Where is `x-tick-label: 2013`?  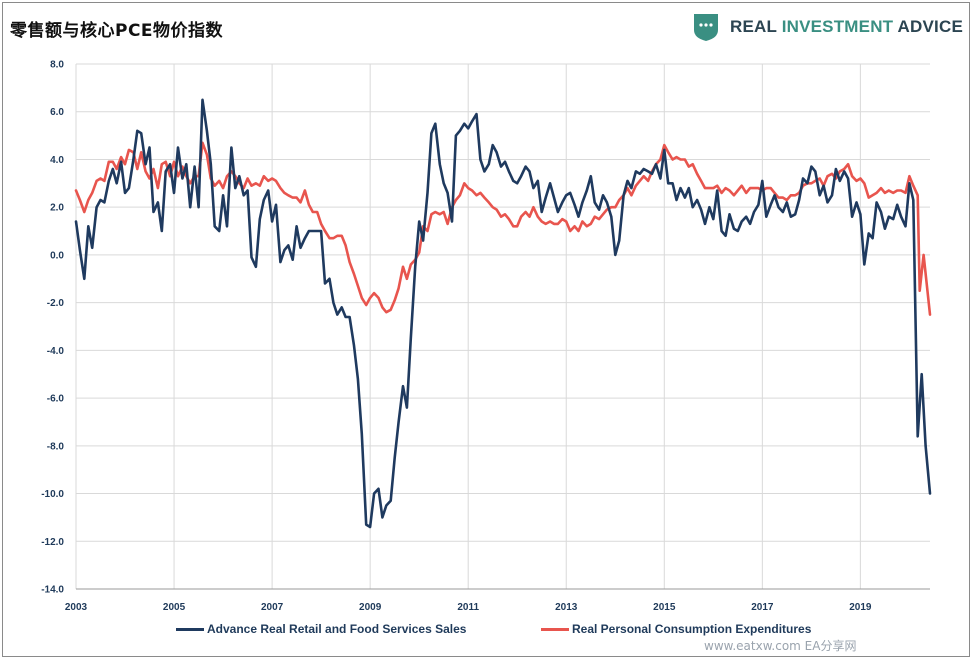
x-tick-label: 2013 is located at coordinates (566, 607).